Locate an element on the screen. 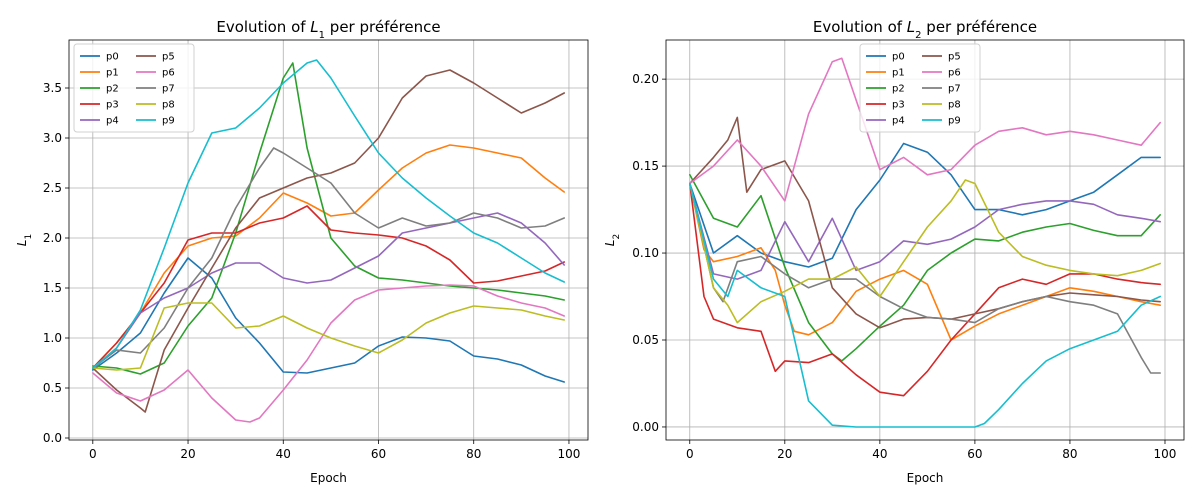  left-x-tick-label: 100 is located at coordinates (569, 454).